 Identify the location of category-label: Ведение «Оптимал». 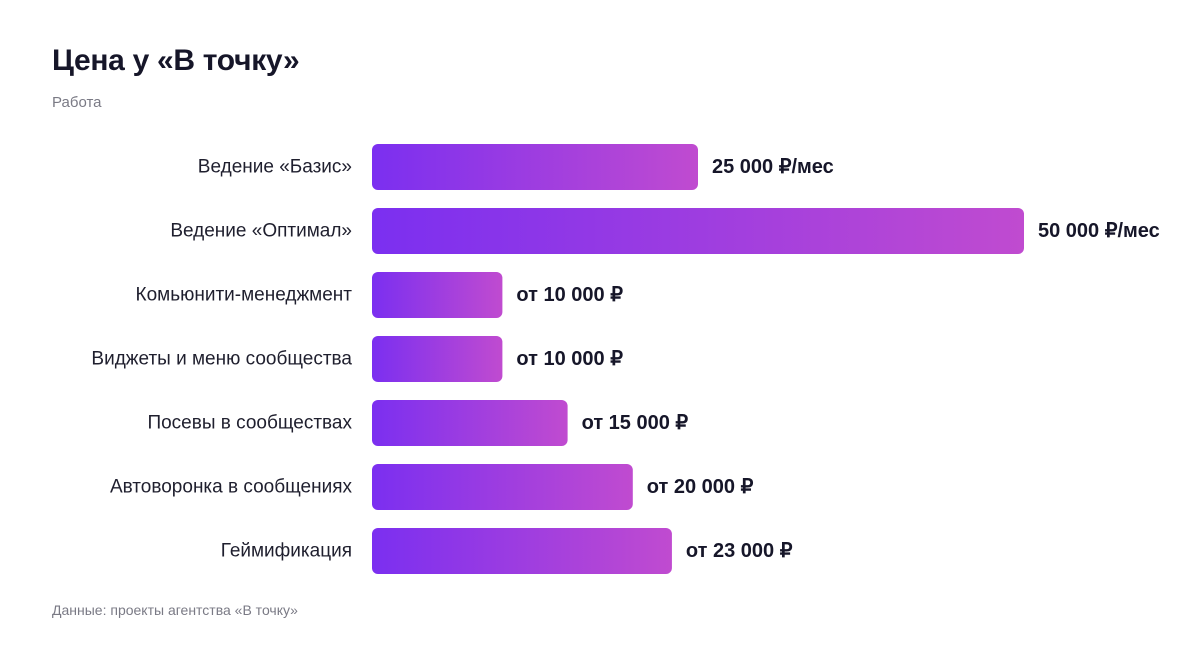
(261, 231).